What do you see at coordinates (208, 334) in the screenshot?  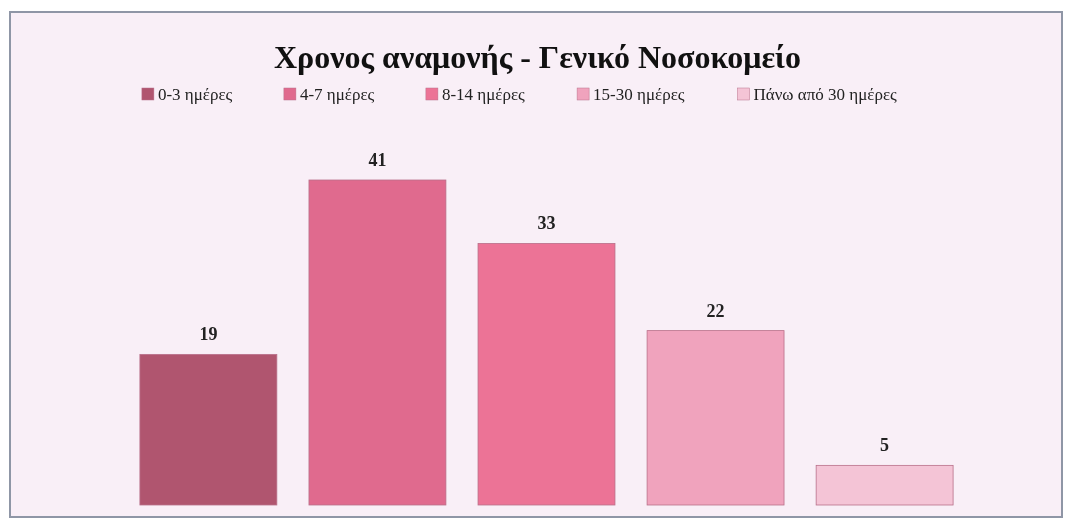 I see `data-label: 19` at bounding box center [208, 334].